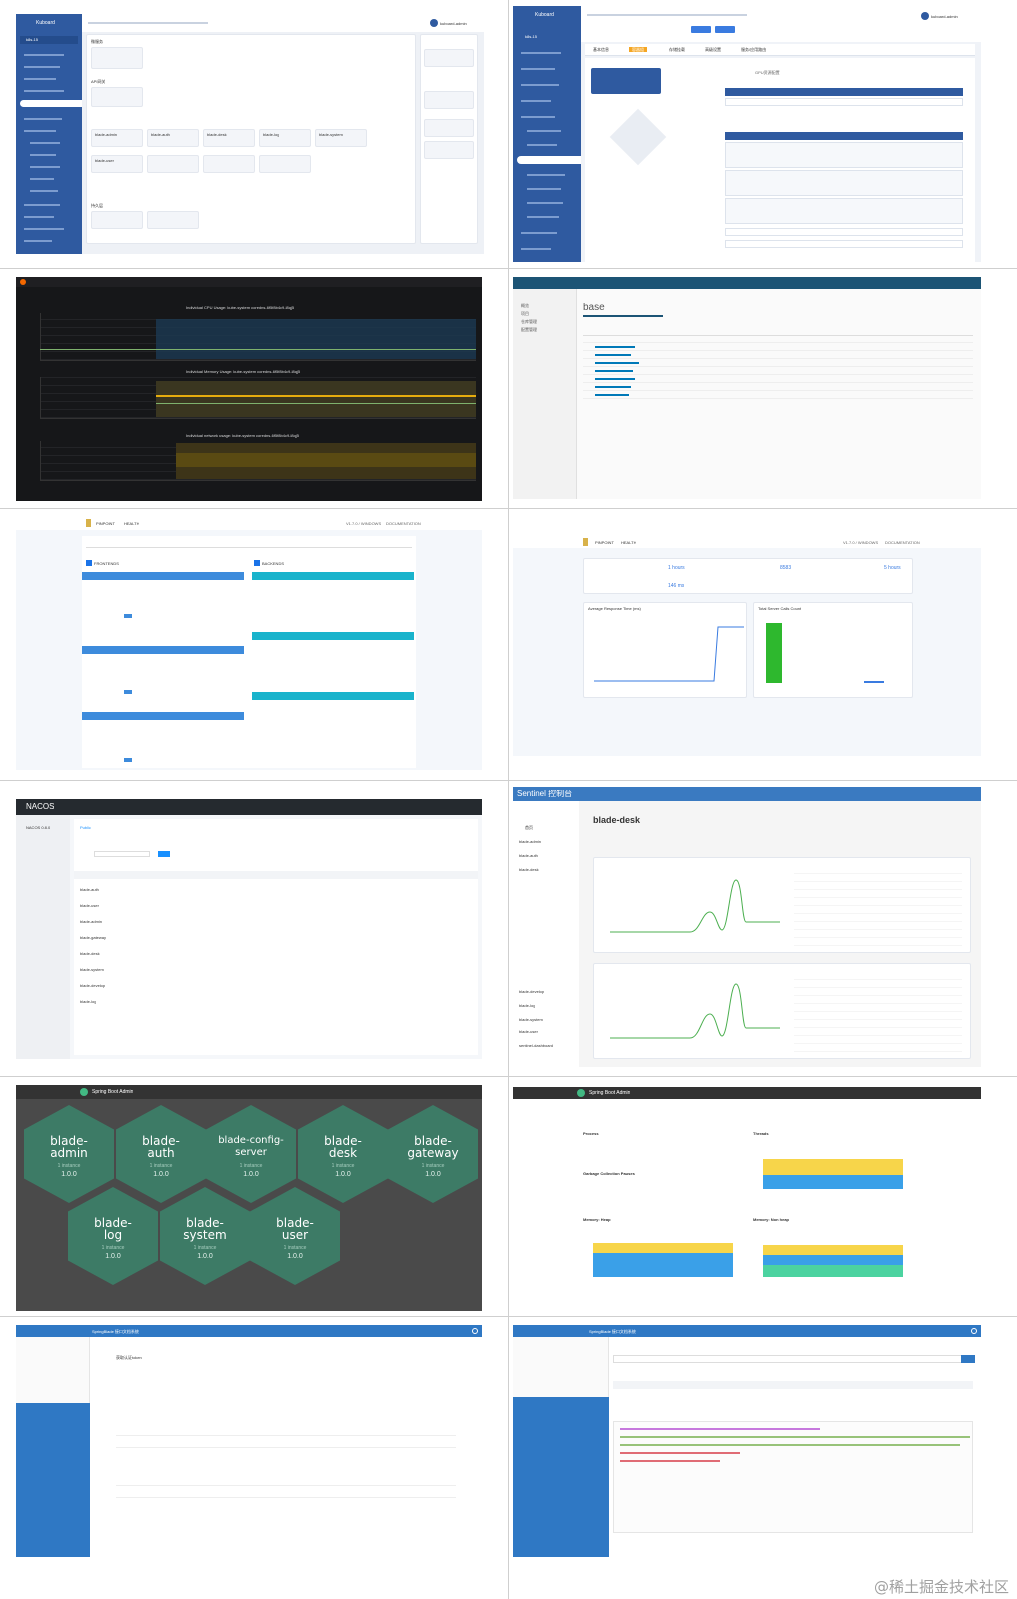 This screenshot has height=1599, width=1017. Describe the element at coordinates (113, 1236) in the screenshot. I see `app-hexagon: blade- log 1 instance 1.0.0` at that location.